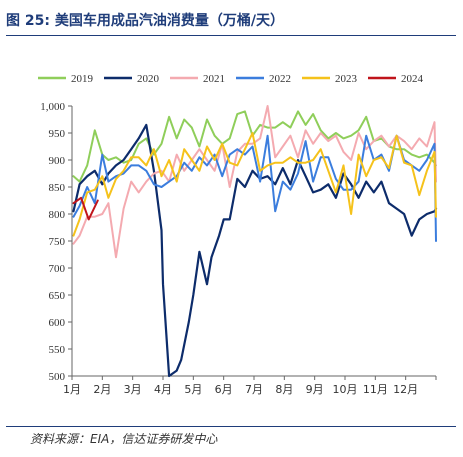 Image resolution: width=463 pixels, height=457 pixels. Describe the element at coordinates (214, 79) in the screenshot. I see `legend-label-2021: 2021` at that location.